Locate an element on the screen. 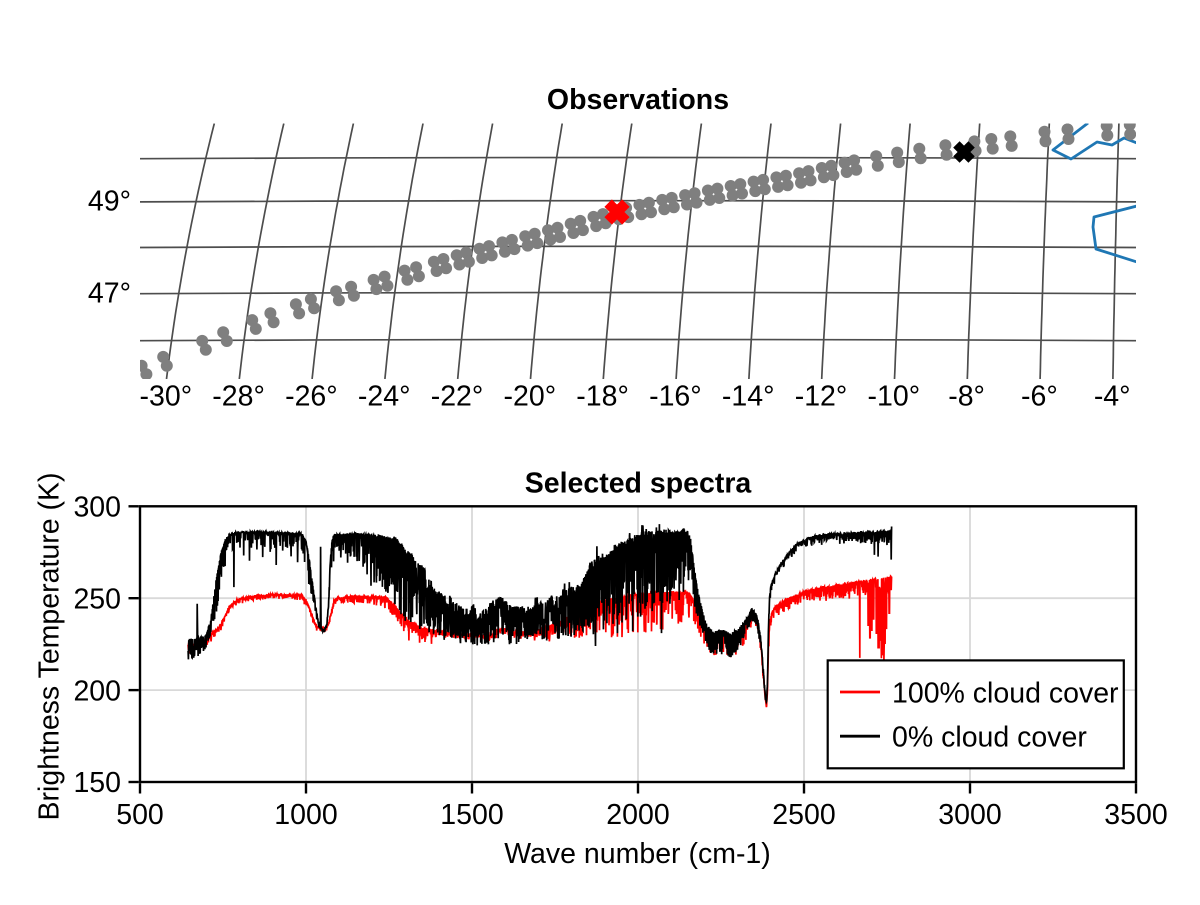  svg-text: -6° is located at coordinates (1039, 396).